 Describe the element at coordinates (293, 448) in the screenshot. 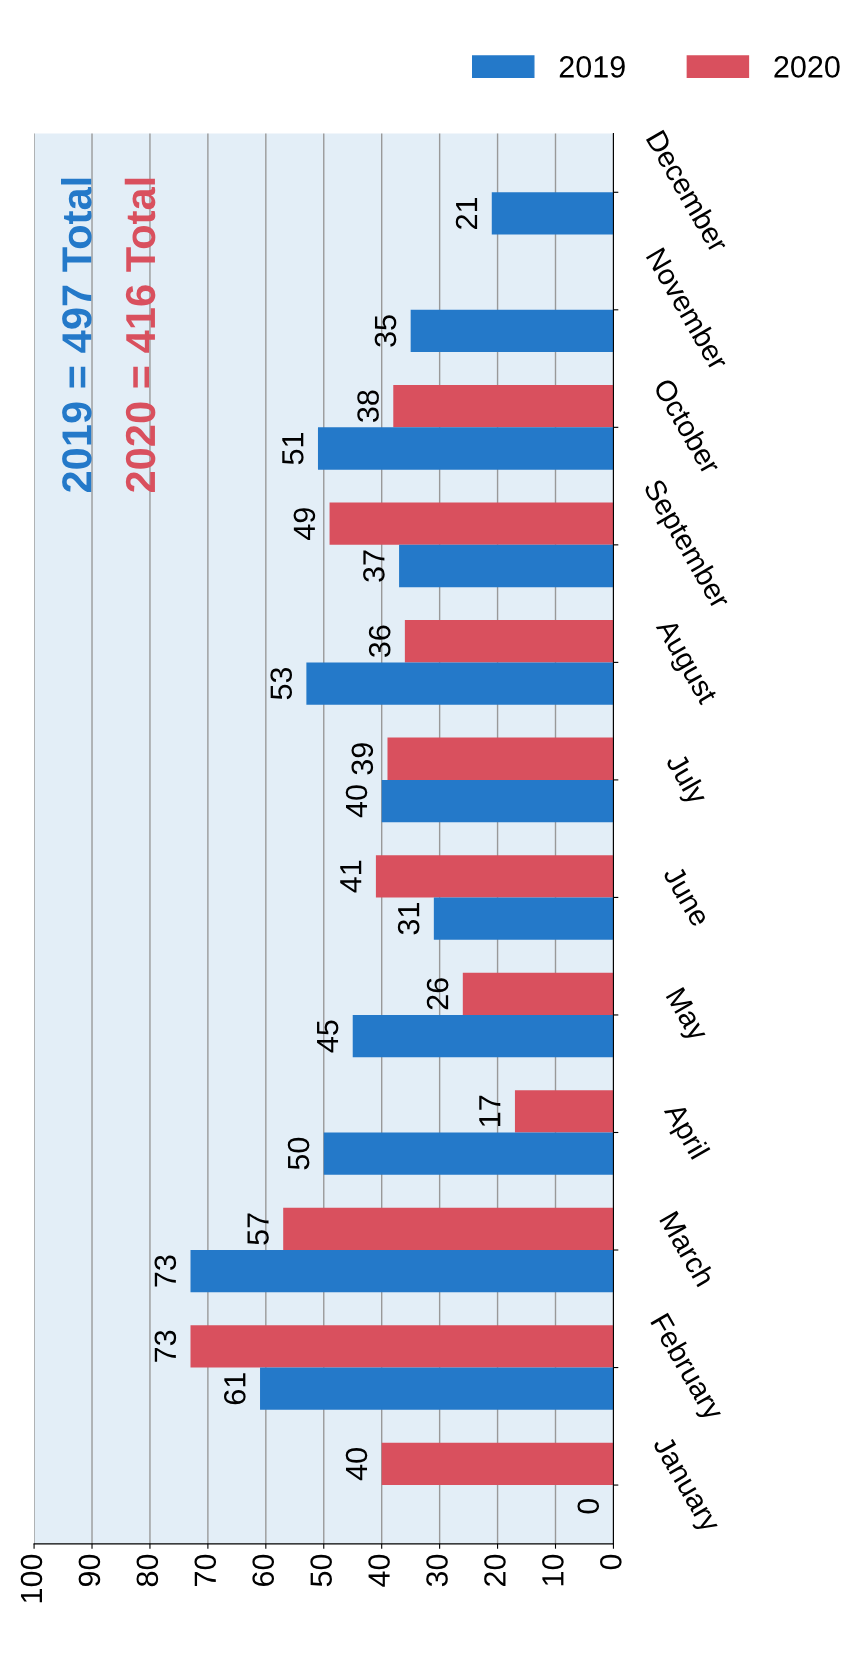

I see `data-label: 51` at that location.